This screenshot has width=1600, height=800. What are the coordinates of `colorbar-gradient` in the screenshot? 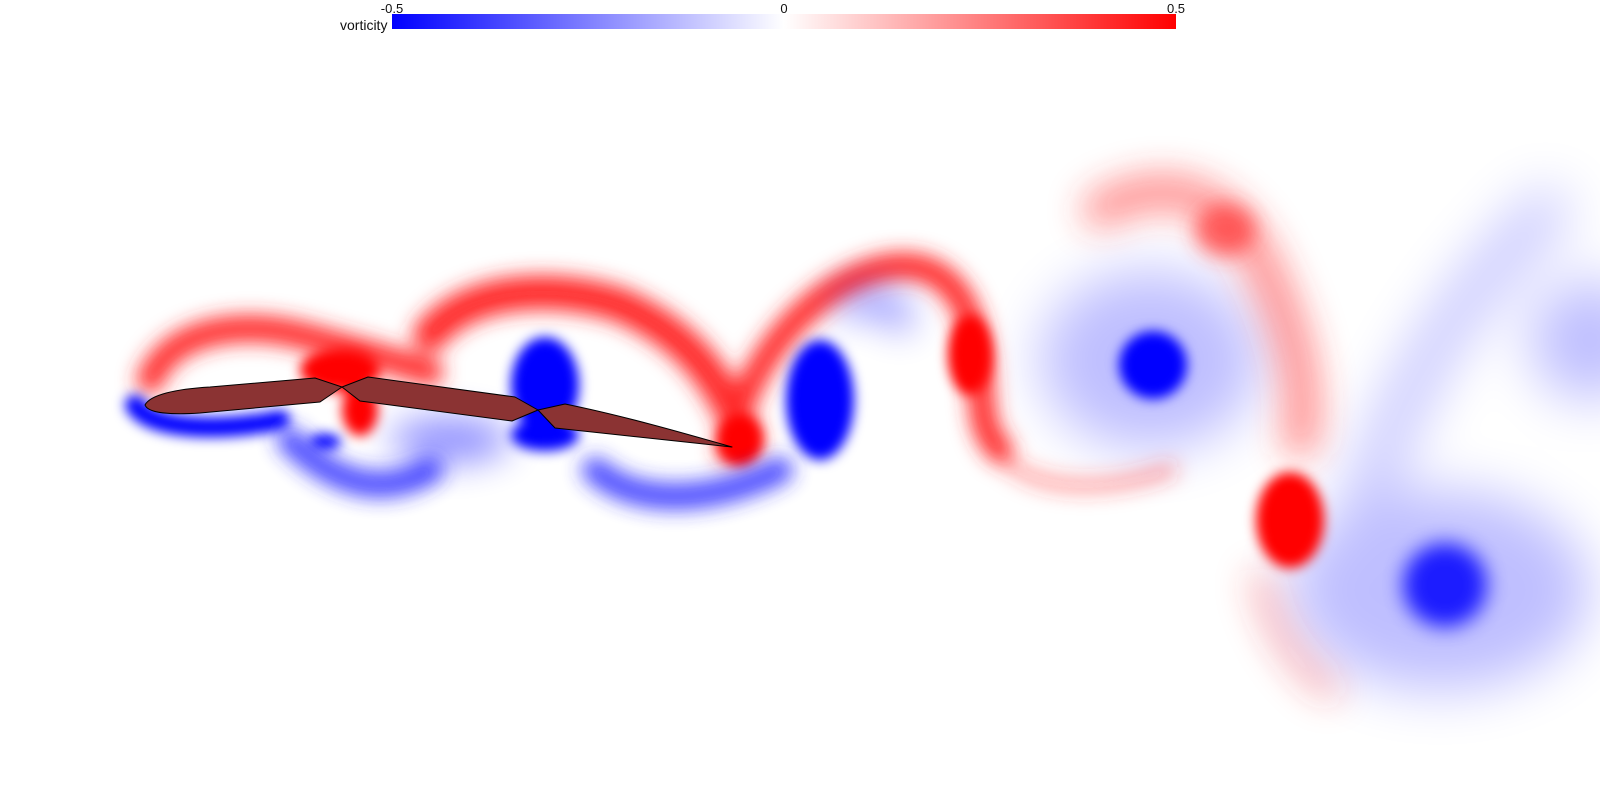 It's located at (784, 21).